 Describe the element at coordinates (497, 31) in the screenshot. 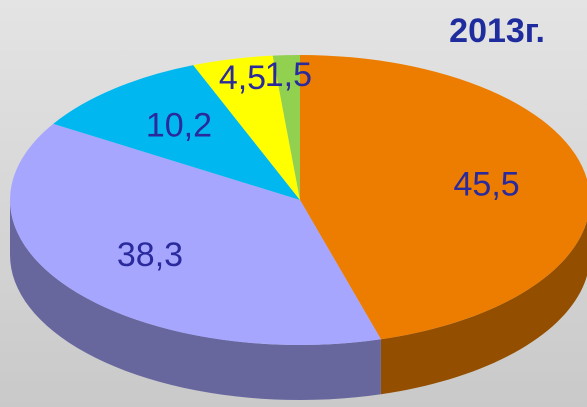

I see `chart-title: 2013г.` at that location.